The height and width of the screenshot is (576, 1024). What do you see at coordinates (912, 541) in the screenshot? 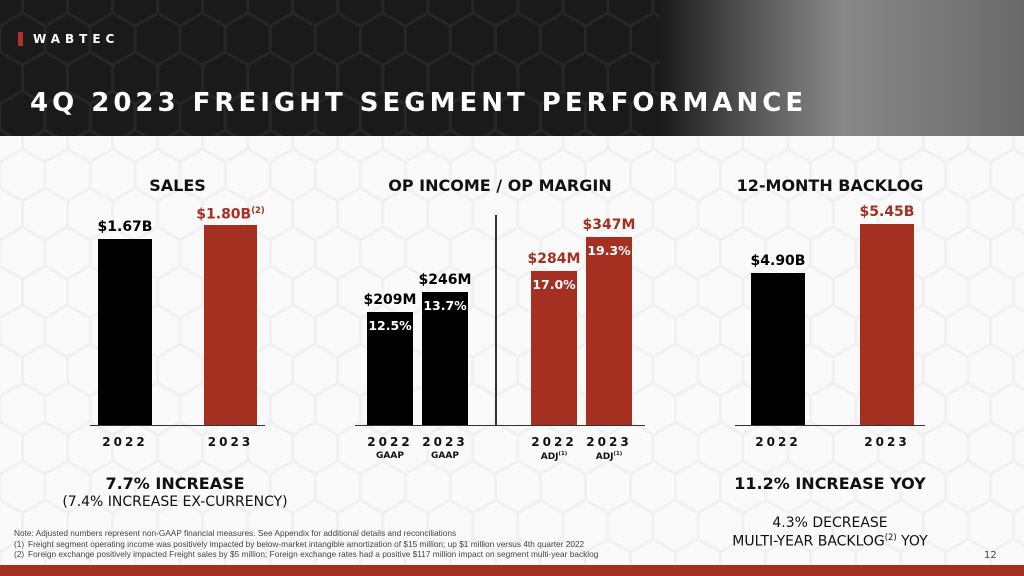
I see `sub-text: YOY` at bounding box center [912, 541].